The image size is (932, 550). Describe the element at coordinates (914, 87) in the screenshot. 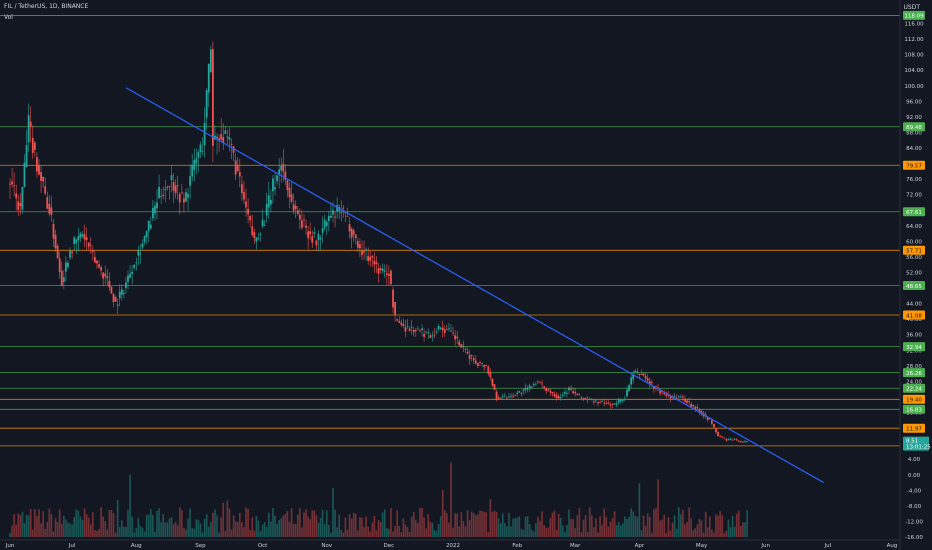

I see `price-tick-label: 100.00` at that location.